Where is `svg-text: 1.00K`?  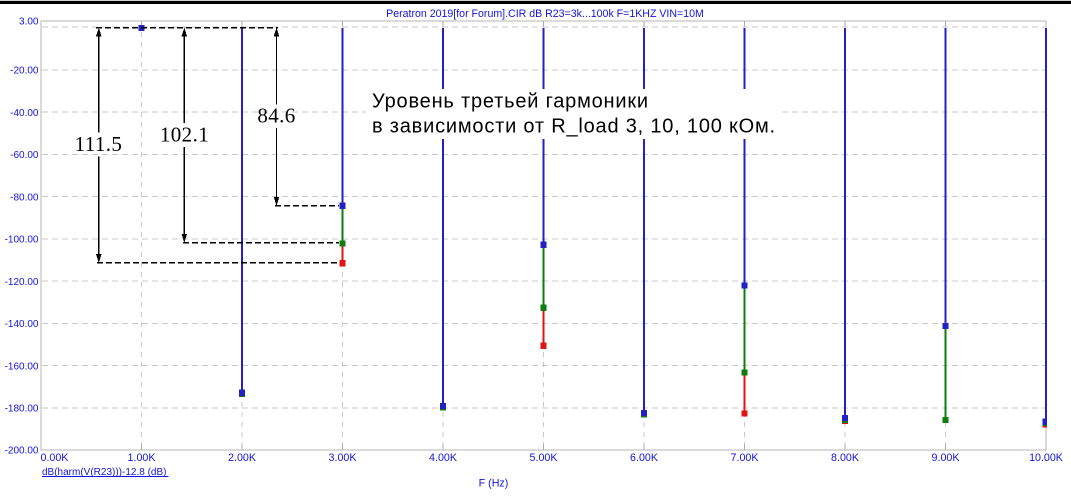
svg-text: 1.00K is located at coordinates (142, 458).